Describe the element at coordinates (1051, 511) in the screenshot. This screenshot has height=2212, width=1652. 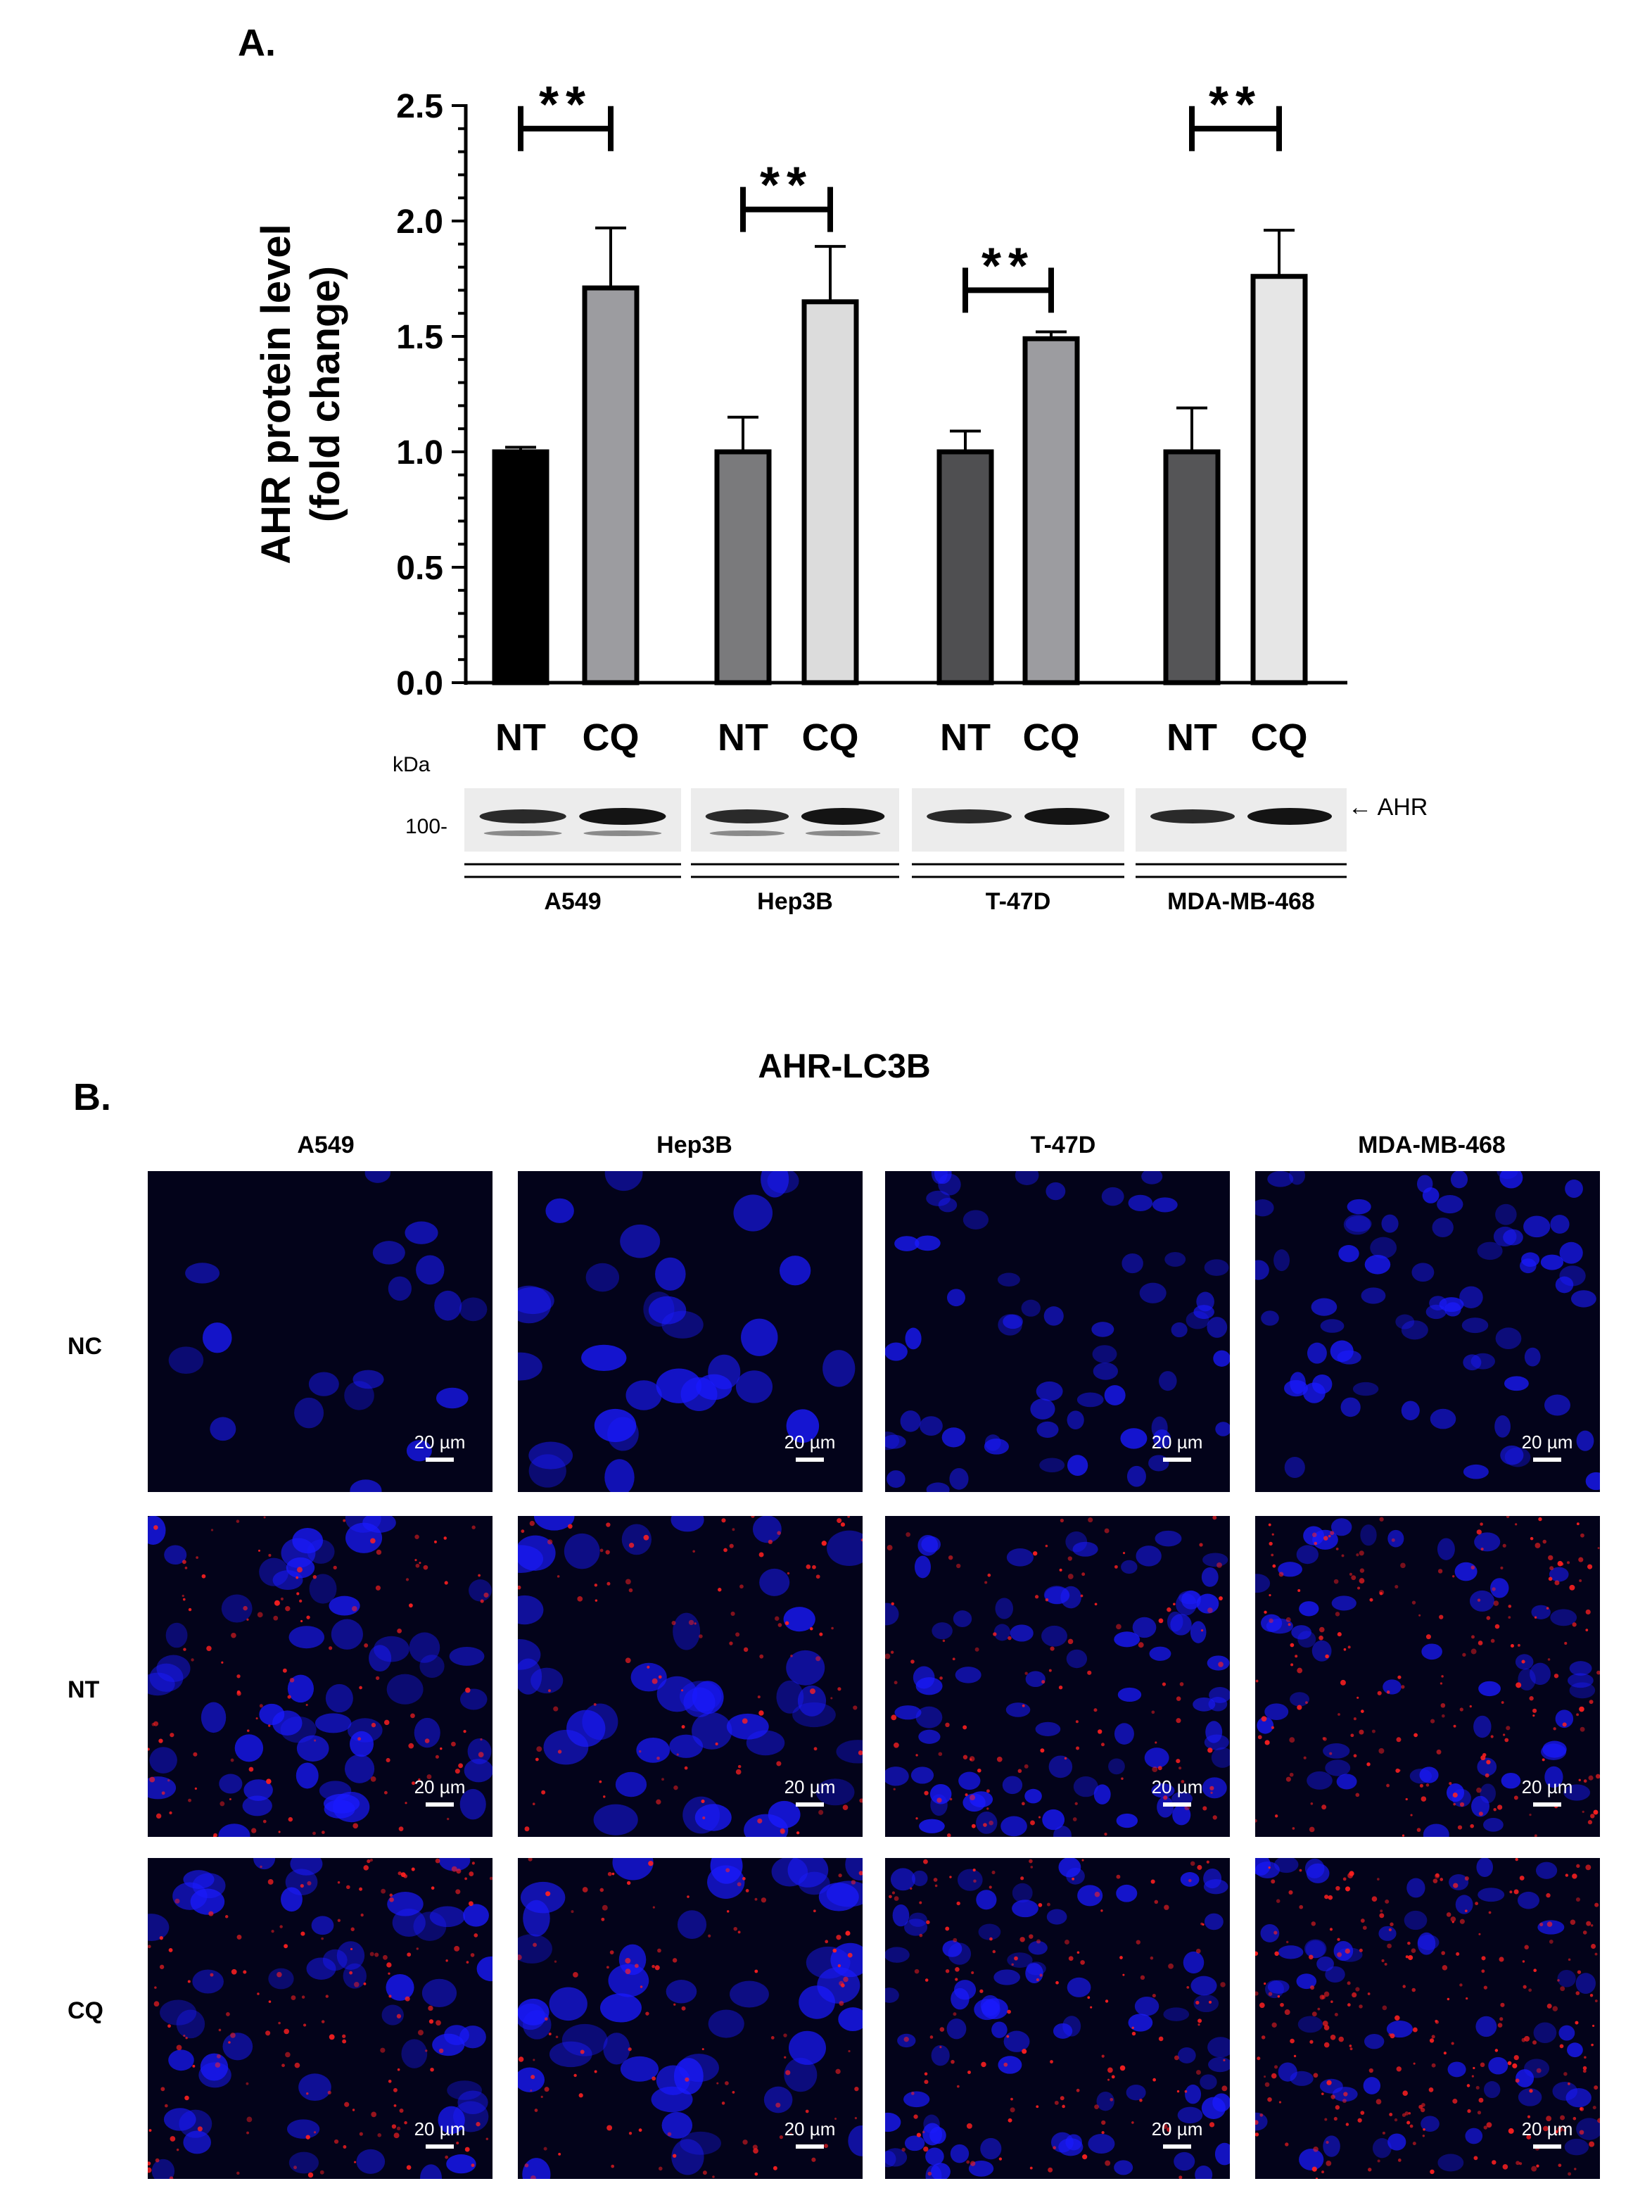
I see `bar` at that location.